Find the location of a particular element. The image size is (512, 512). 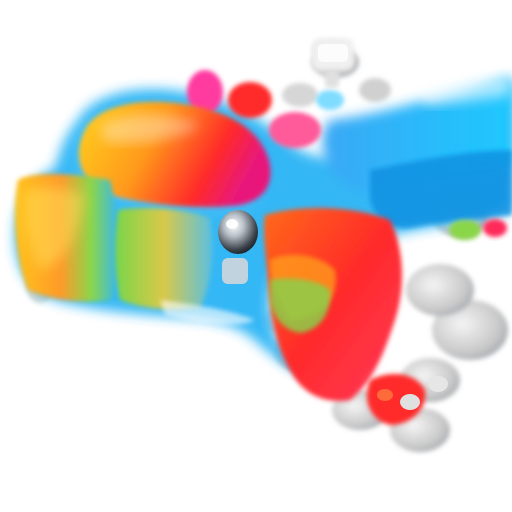

left-color-block is located at coordinates (66, 238).